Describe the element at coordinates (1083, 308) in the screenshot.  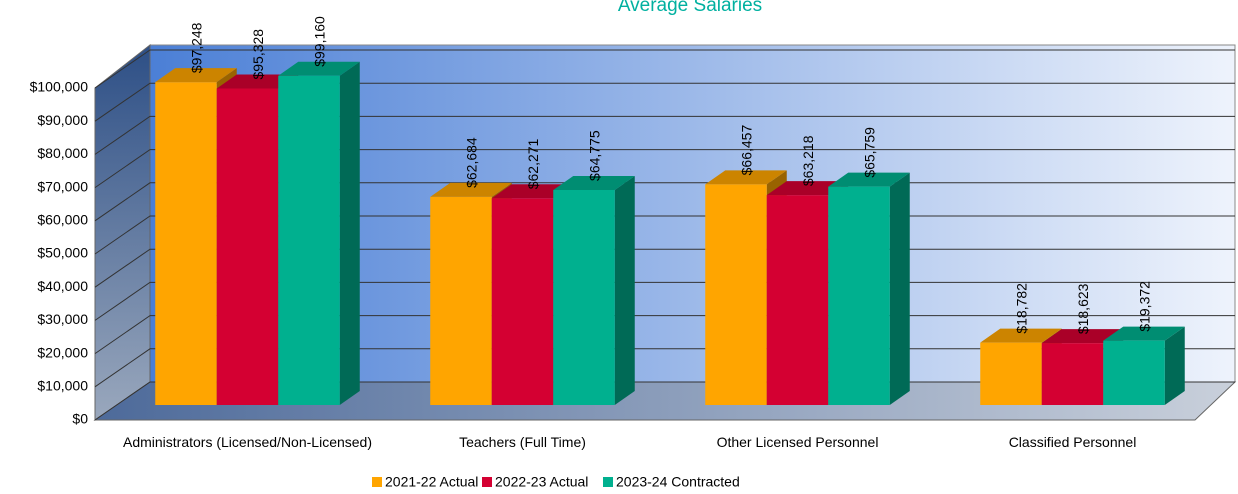
I see `value-label: $18,623` at that location.